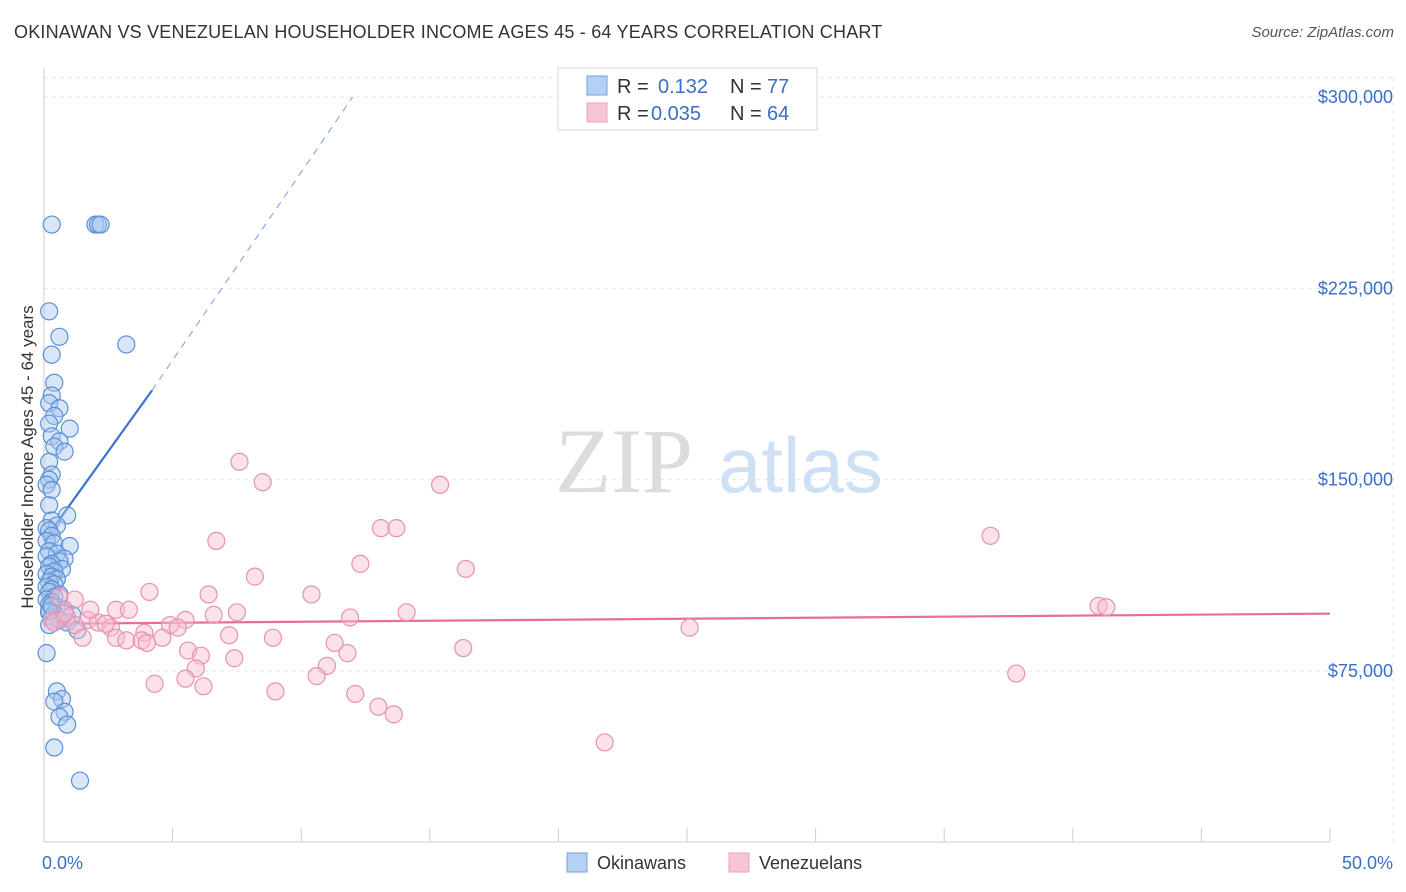 The image size is (1406, 892). Describe the element at coordinates (641, 863) in the screenshot. I see `legend-bottom-label-okinawan: Okinawans` at that location.